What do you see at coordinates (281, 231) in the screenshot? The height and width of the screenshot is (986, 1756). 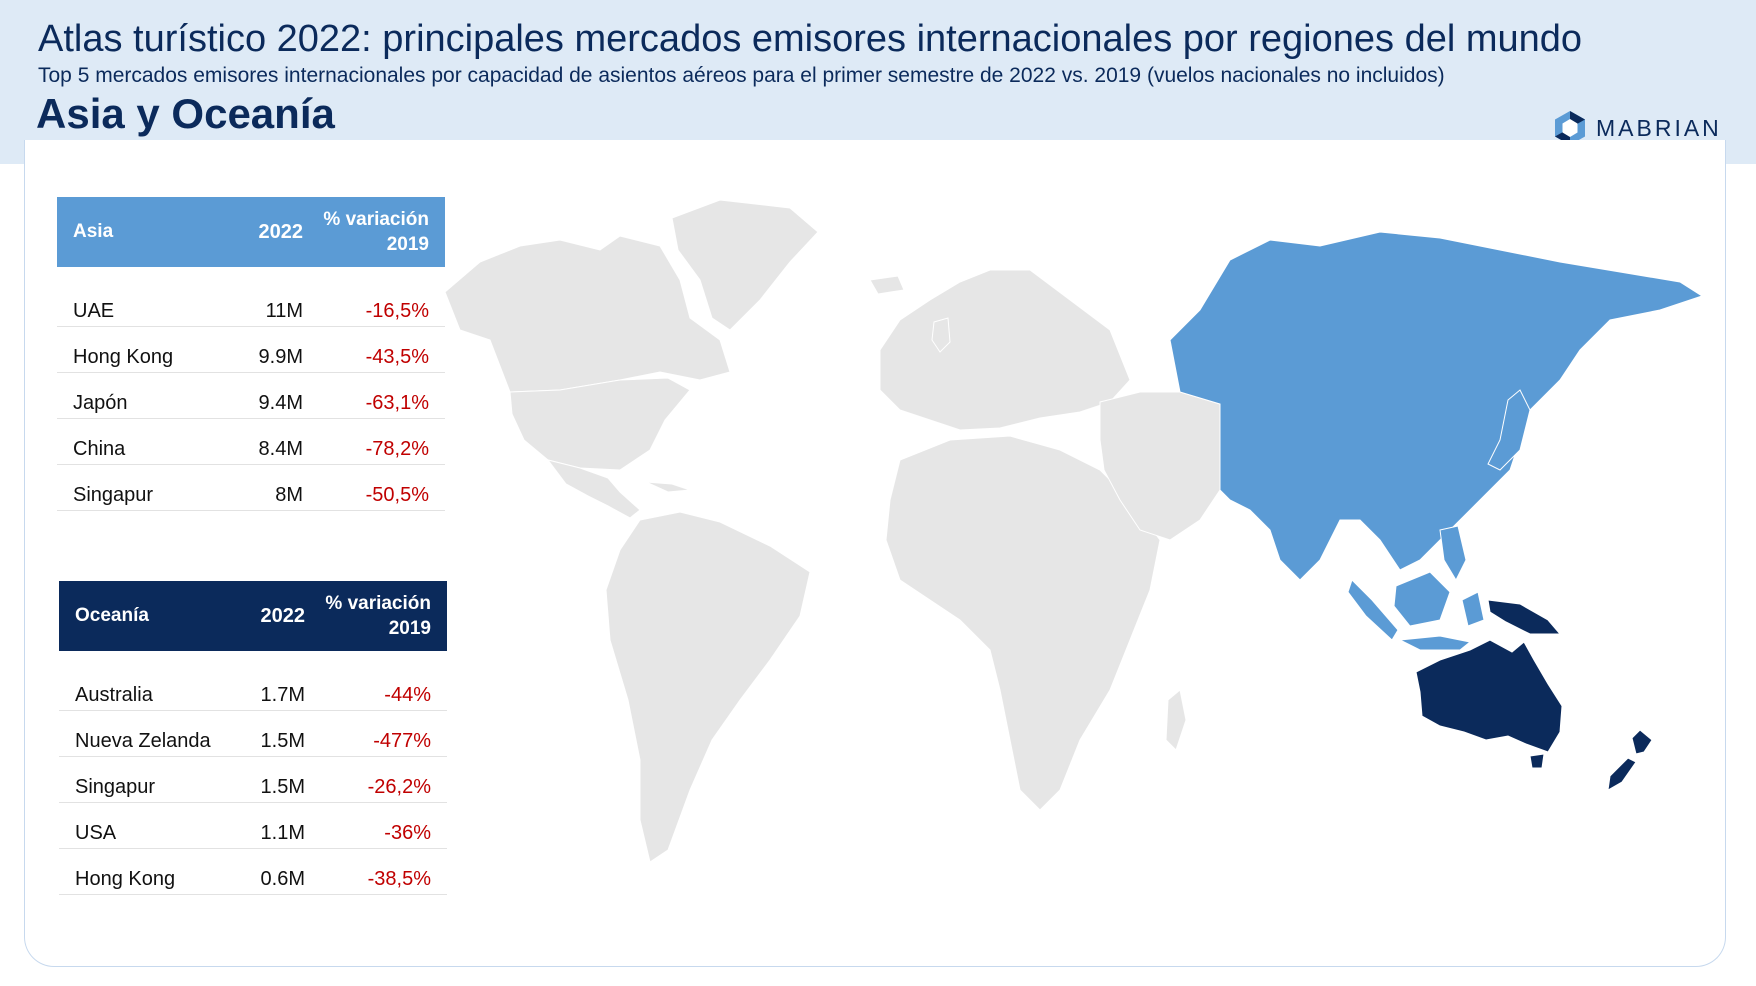 I see `asia-header-year: 2022` at bounding box center [281, 231].